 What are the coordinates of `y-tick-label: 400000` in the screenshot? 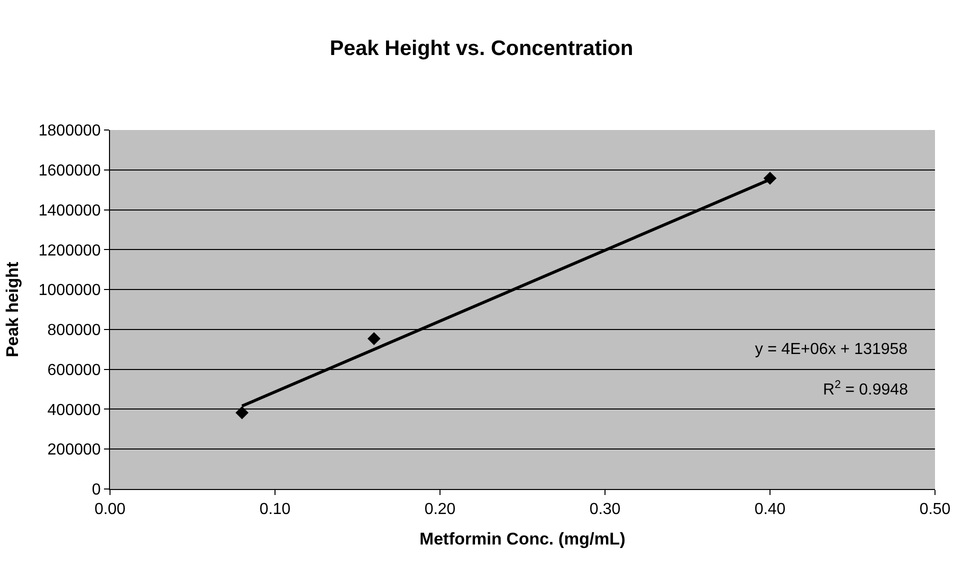 It's located at (74, 410).